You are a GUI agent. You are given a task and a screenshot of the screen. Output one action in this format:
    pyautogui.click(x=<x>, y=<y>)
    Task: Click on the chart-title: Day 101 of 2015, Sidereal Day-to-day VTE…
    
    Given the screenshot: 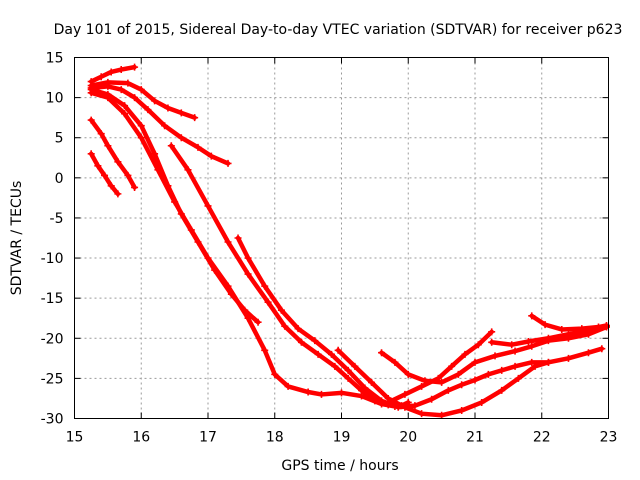 What is the action you would take?
    pyautogui.click(x=338, y=30)
    